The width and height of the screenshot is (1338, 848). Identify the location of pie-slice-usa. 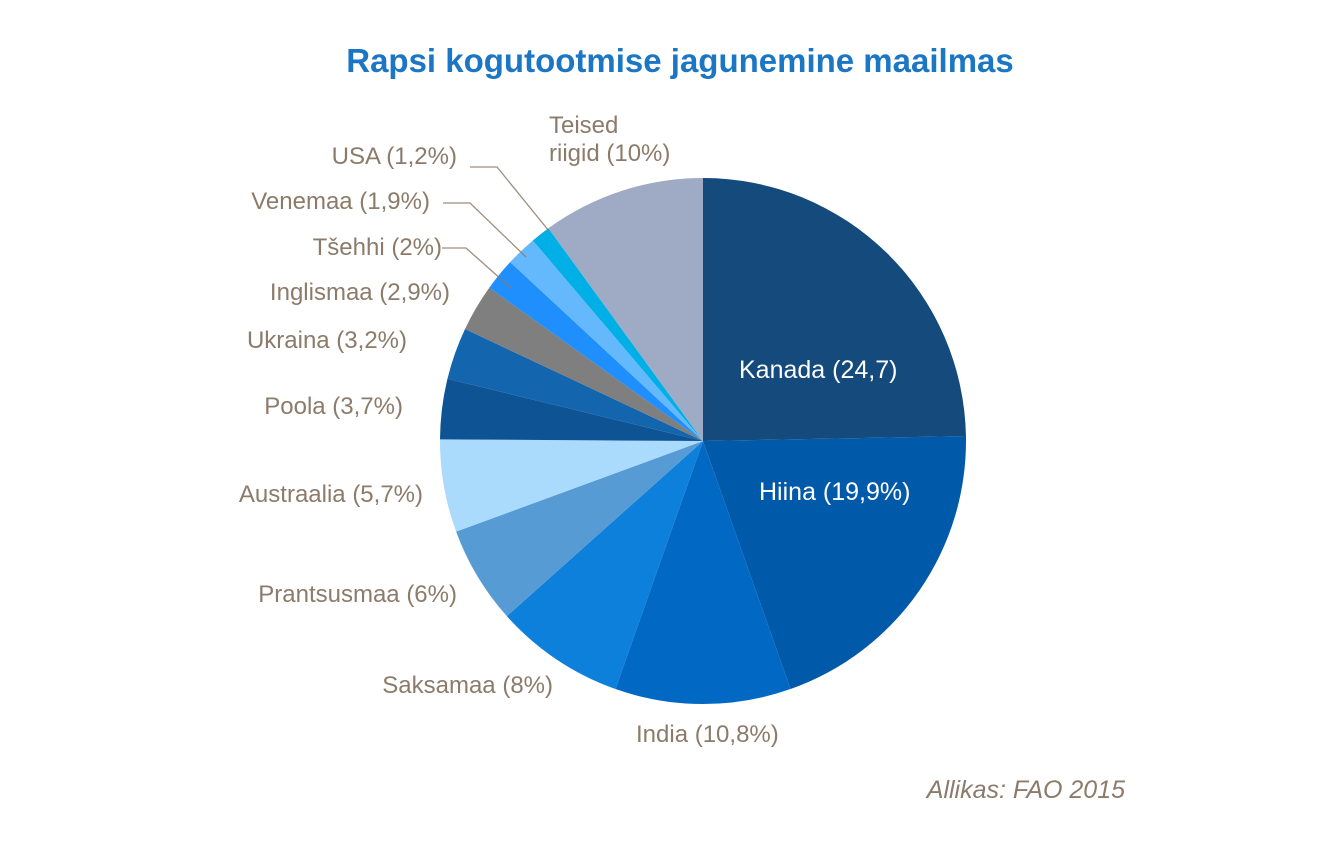
(617, 334).